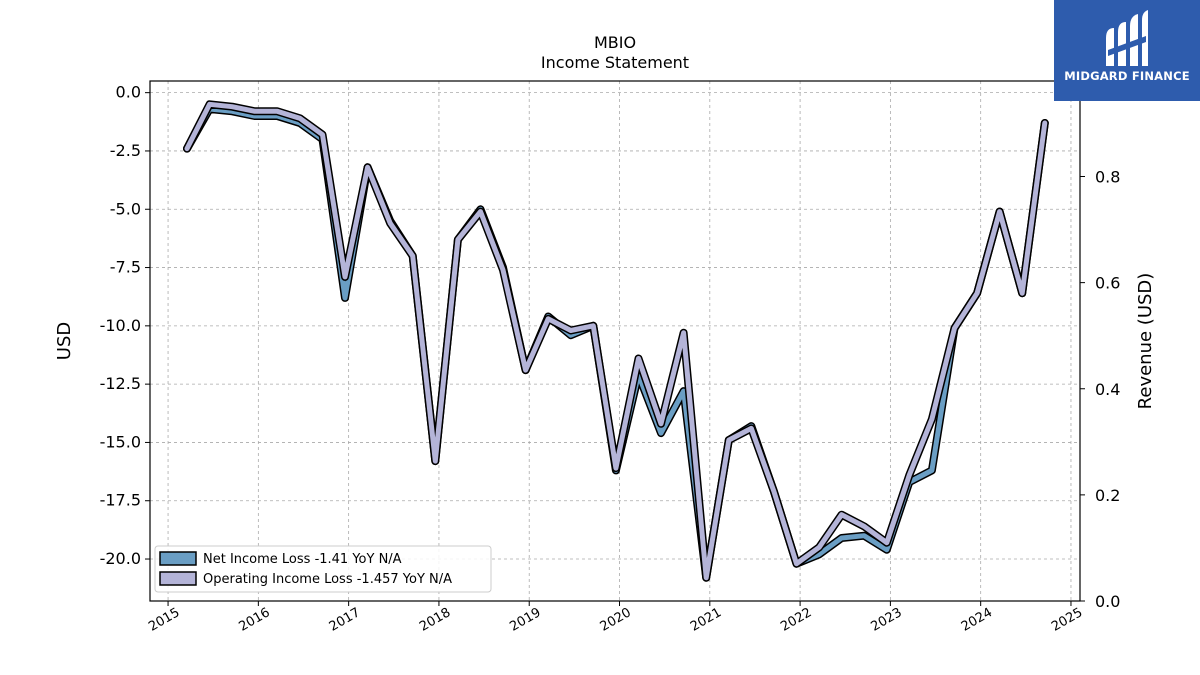  I want to click on y-tick-label: -2.5, so click(125, 150).